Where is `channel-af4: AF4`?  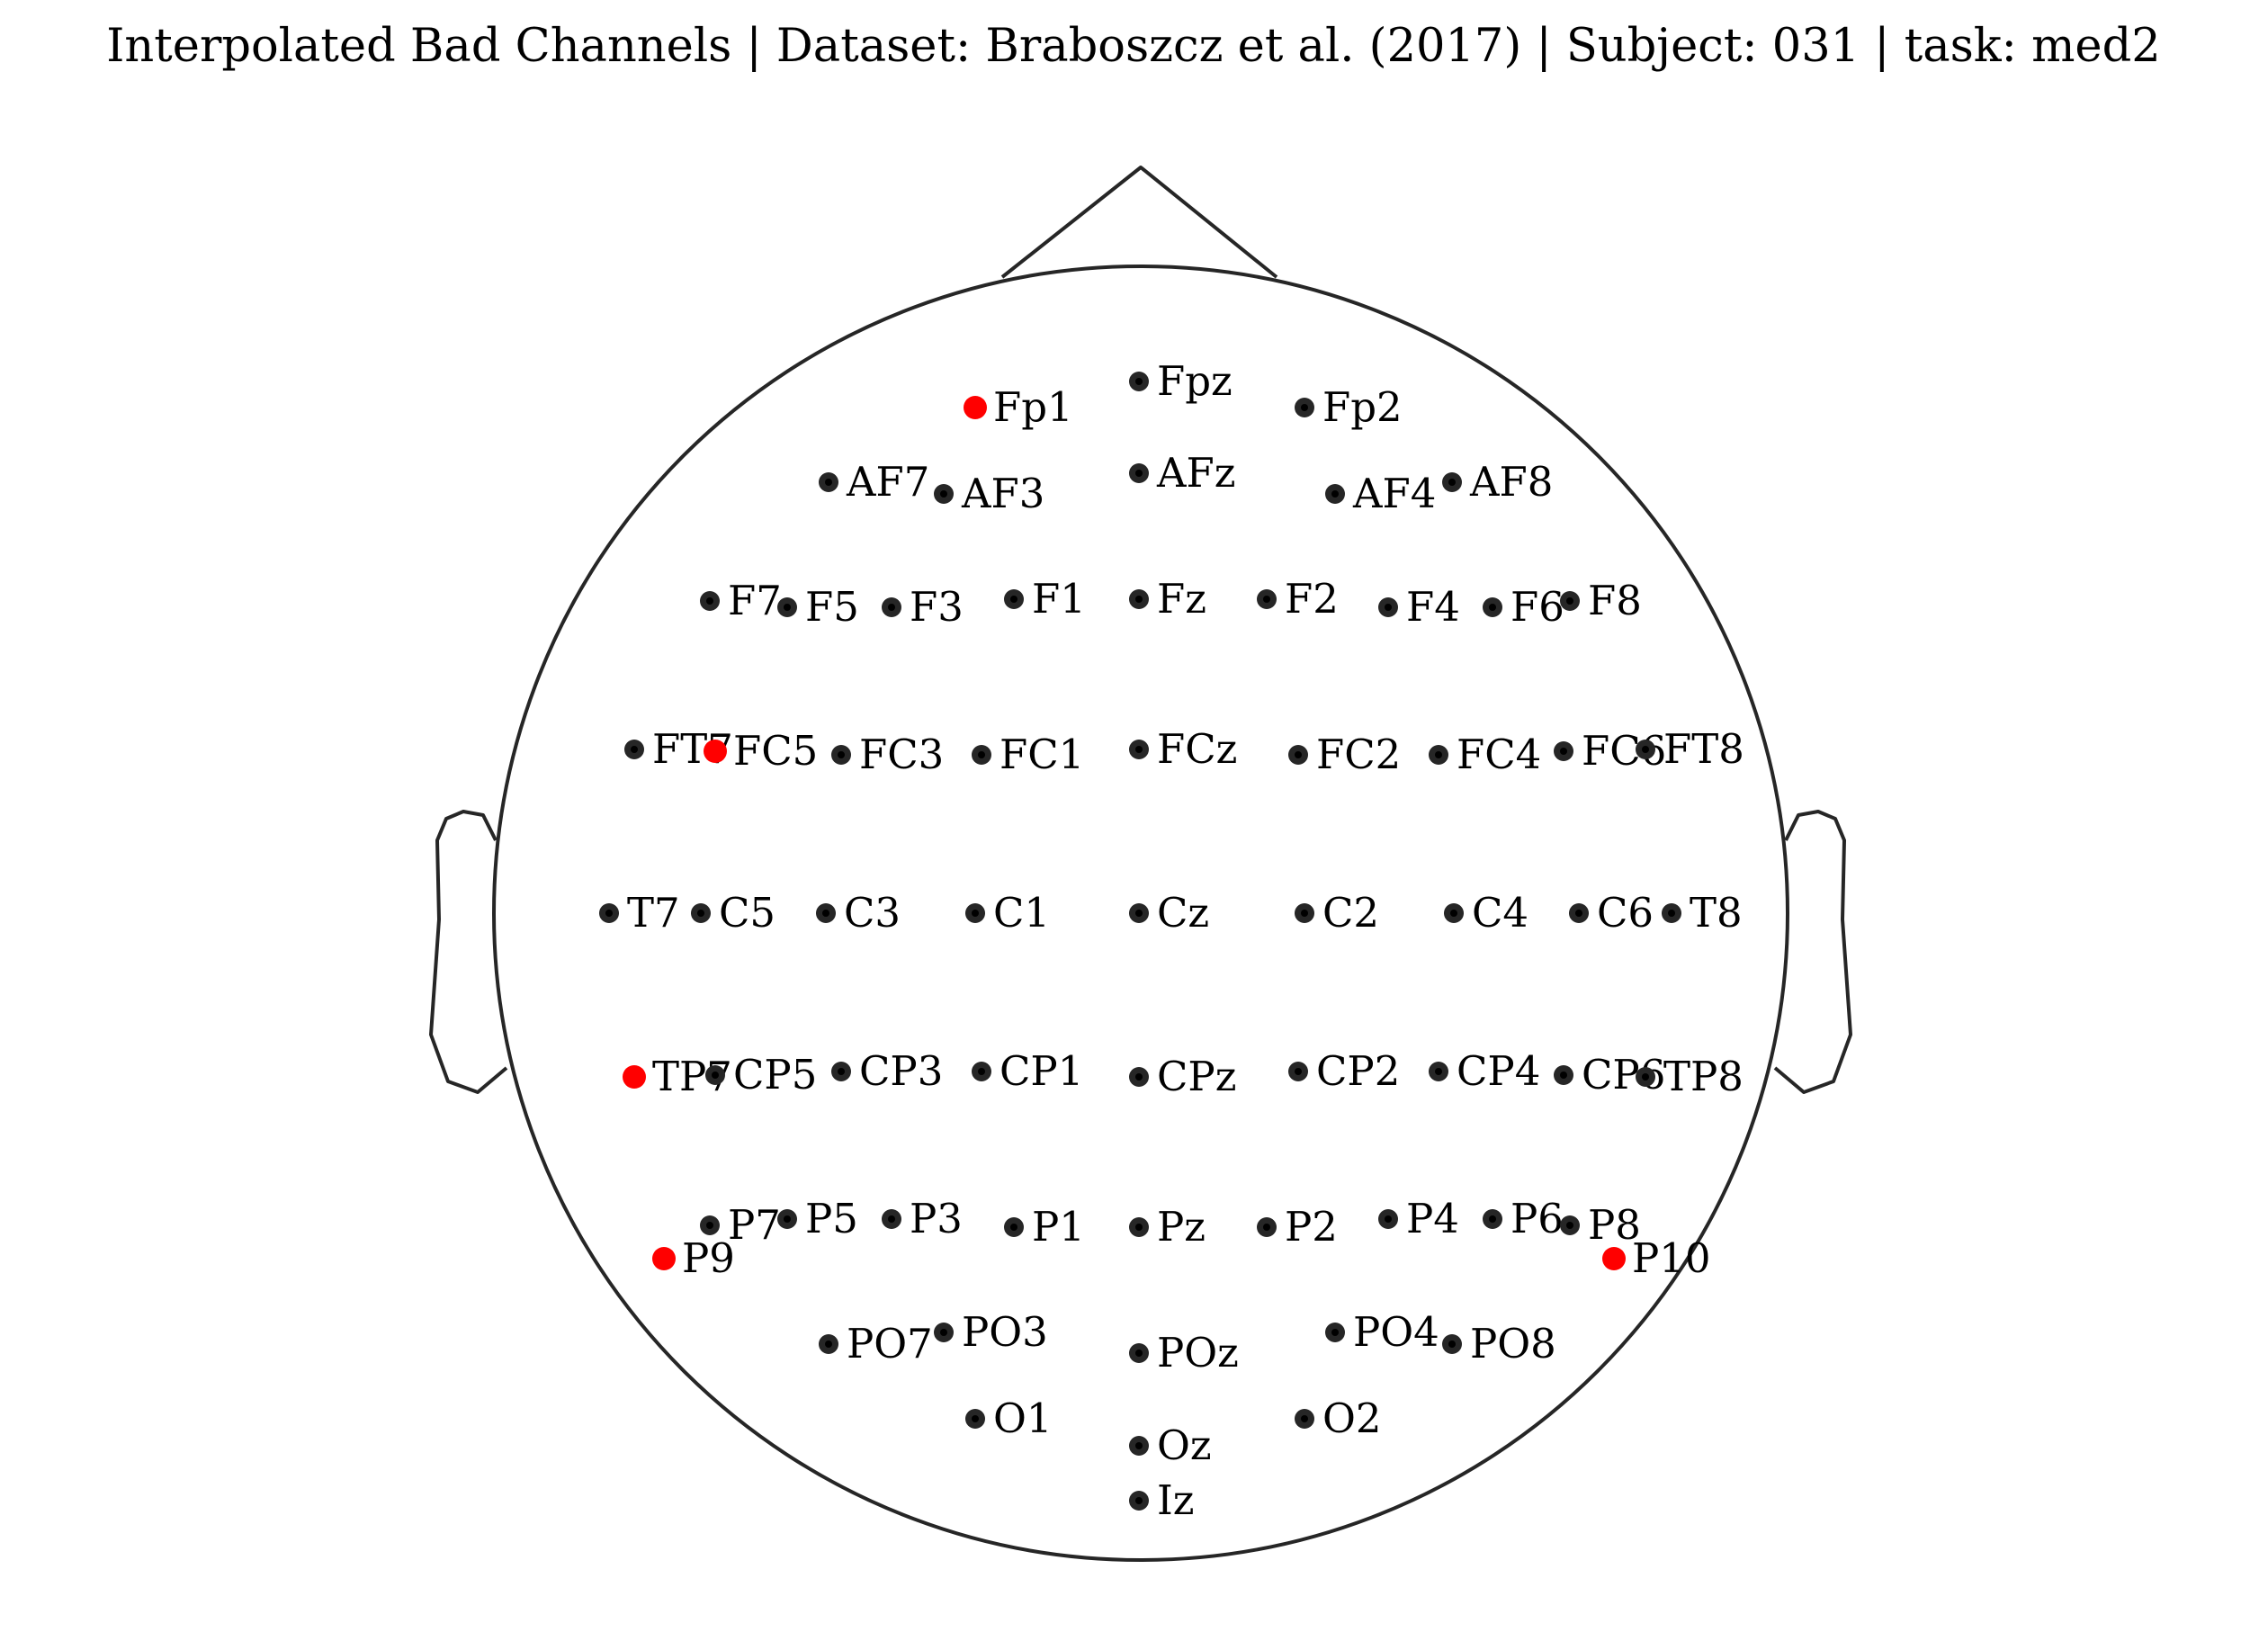 channel-af4: AF4 is located at coordinates (1380, 493).